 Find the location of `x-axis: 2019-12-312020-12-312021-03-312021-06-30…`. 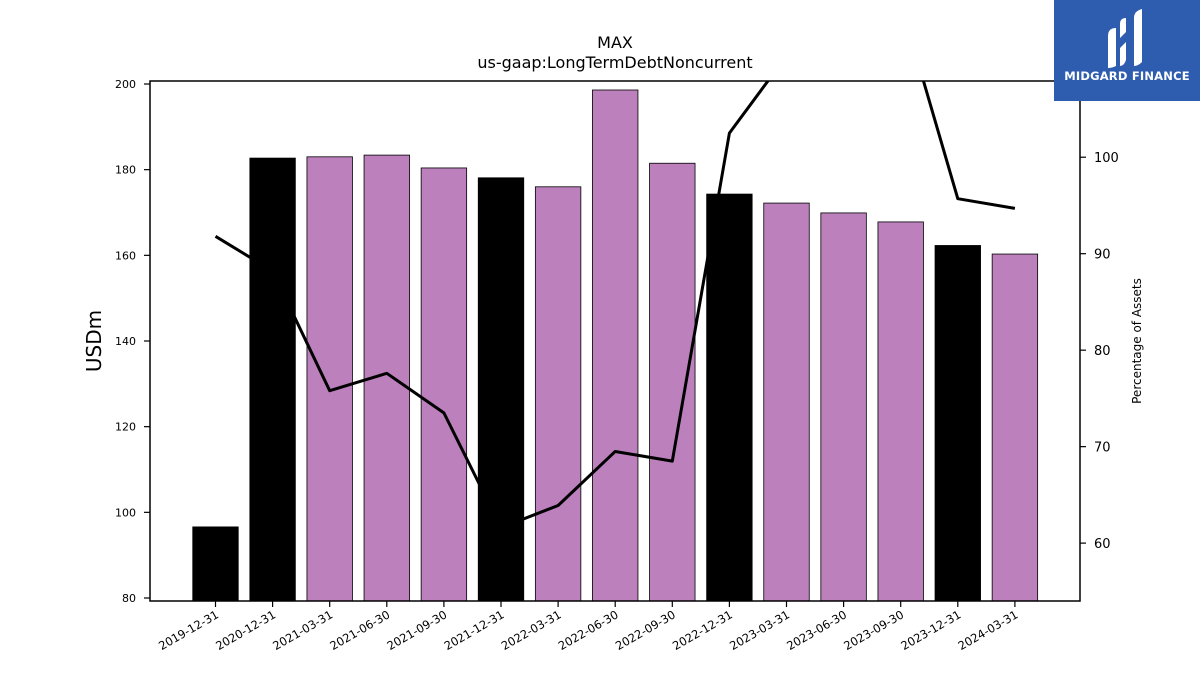

x-axis: 2019-12-312020-12-312021-03-312021-06-30… is located at coordinates (588, 627).